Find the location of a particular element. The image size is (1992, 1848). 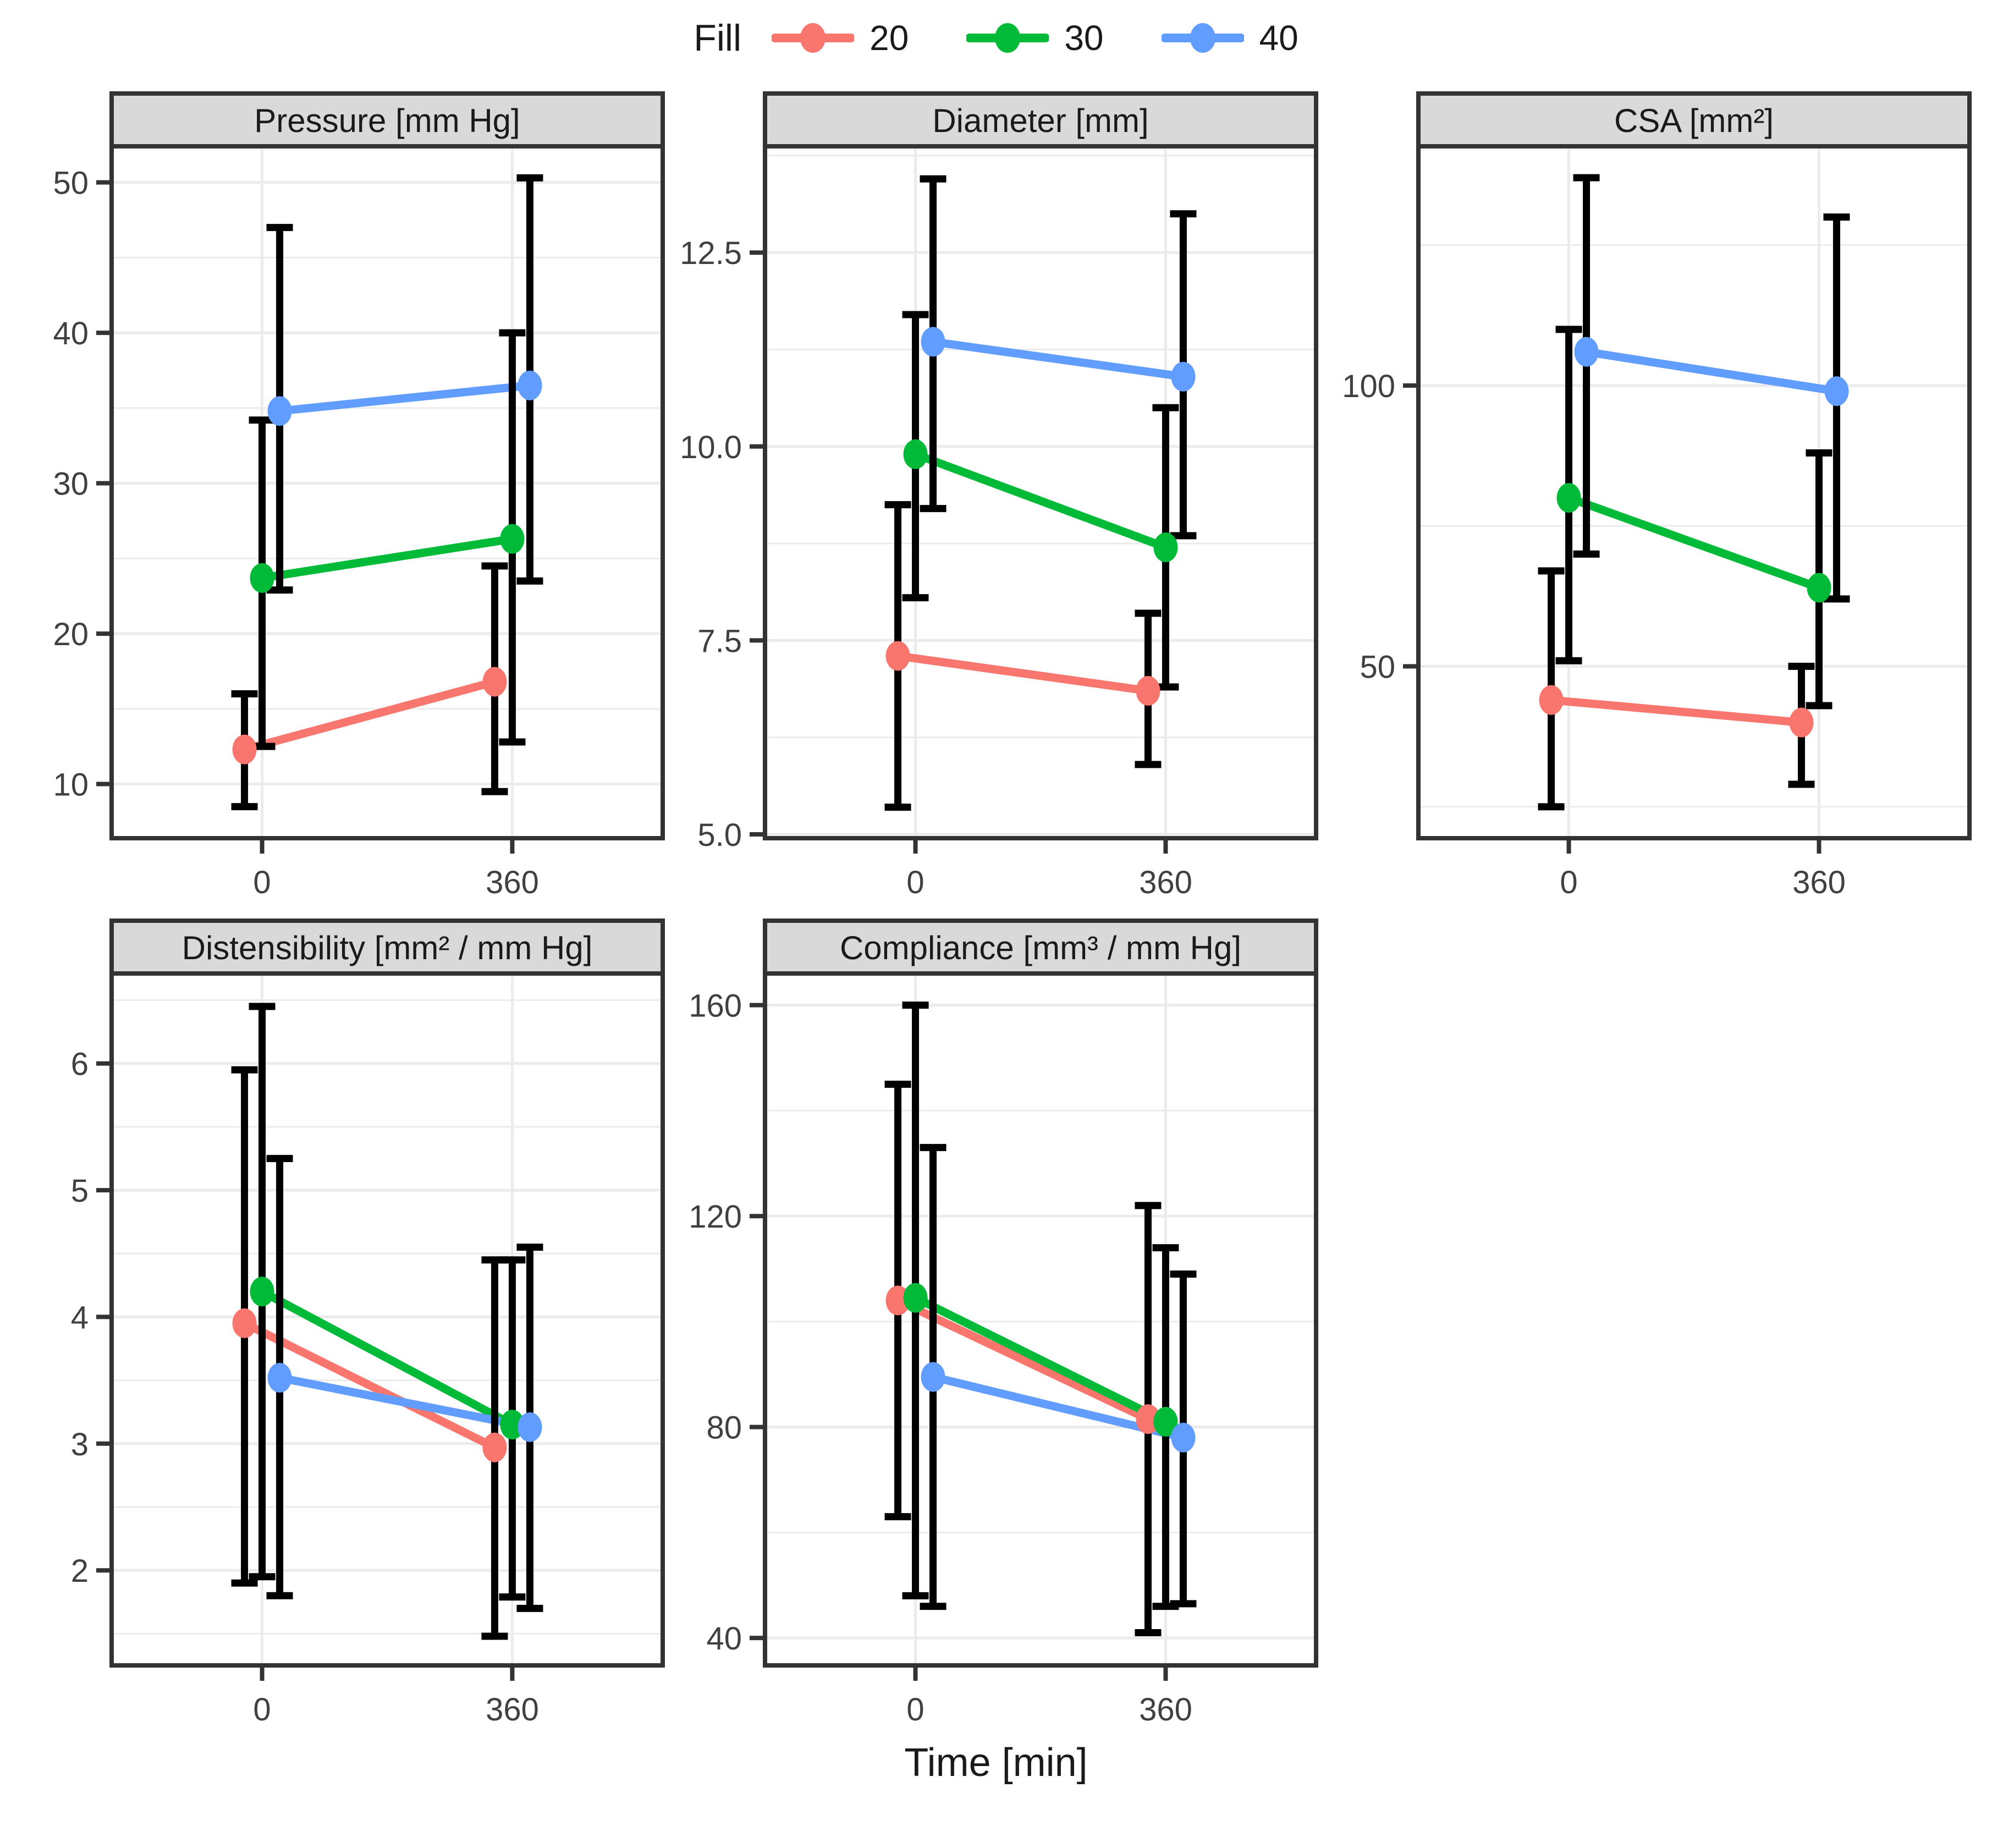

y-tick-label: 6 is located at coordinates (80, 1064).